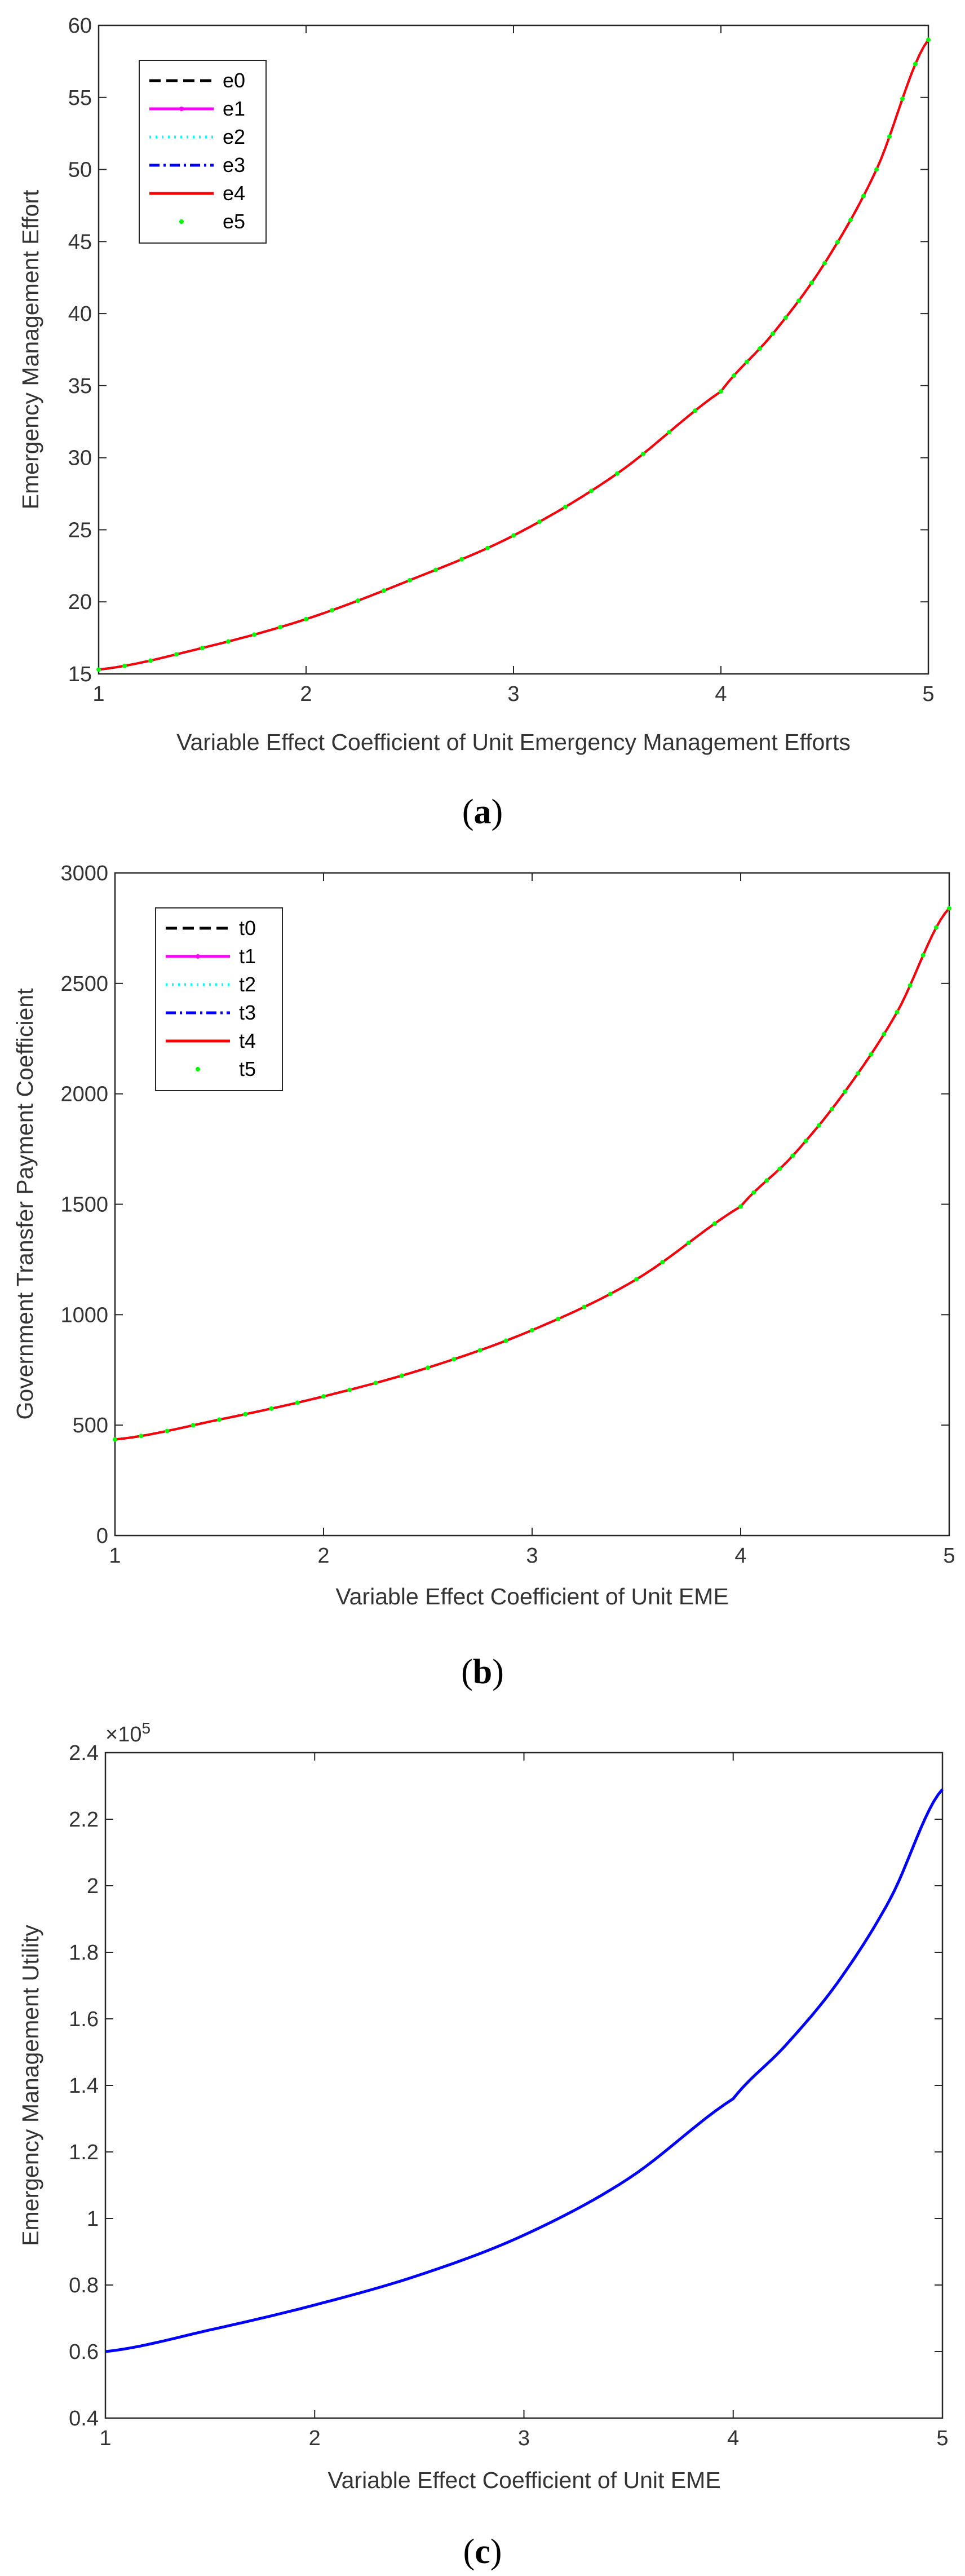 This screenshot has width=965, height=2576. Describe the element at coordinates (93, 1886) in the screenshot. I see `y-tick-label: 2` at that location.